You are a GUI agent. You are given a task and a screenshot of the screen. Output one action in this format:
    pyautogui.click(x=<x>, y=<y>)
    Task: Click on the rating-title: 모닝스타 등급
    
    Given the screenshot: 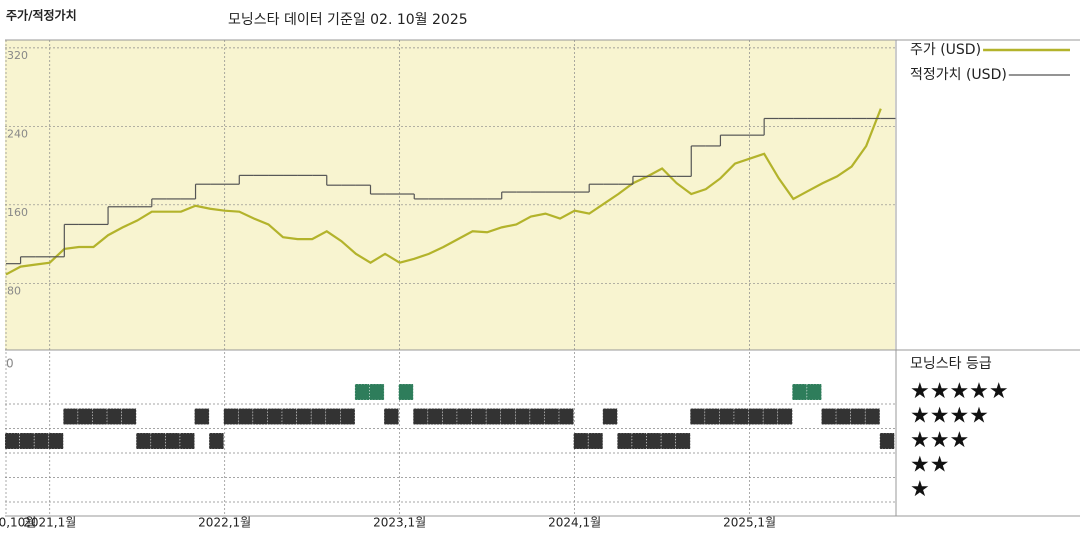 What is the action you would take?
    pyautogui.click(x=951, y=364)
    